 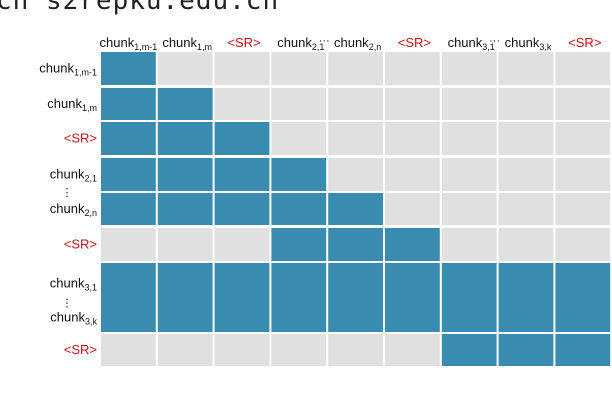 I want to click on mask-cell-r3-c5, so click(x=355, y=138).